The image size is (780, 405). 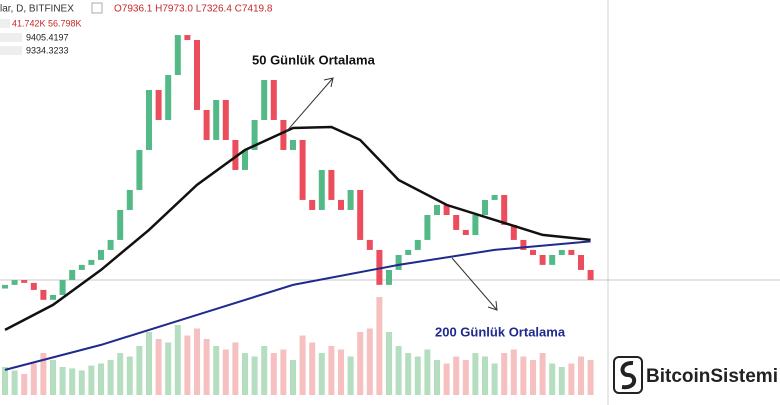 I want to click on ohlc-label: O7936.1 H7973.0 L7326.4 C7419.8, so click(x=193, y=9).